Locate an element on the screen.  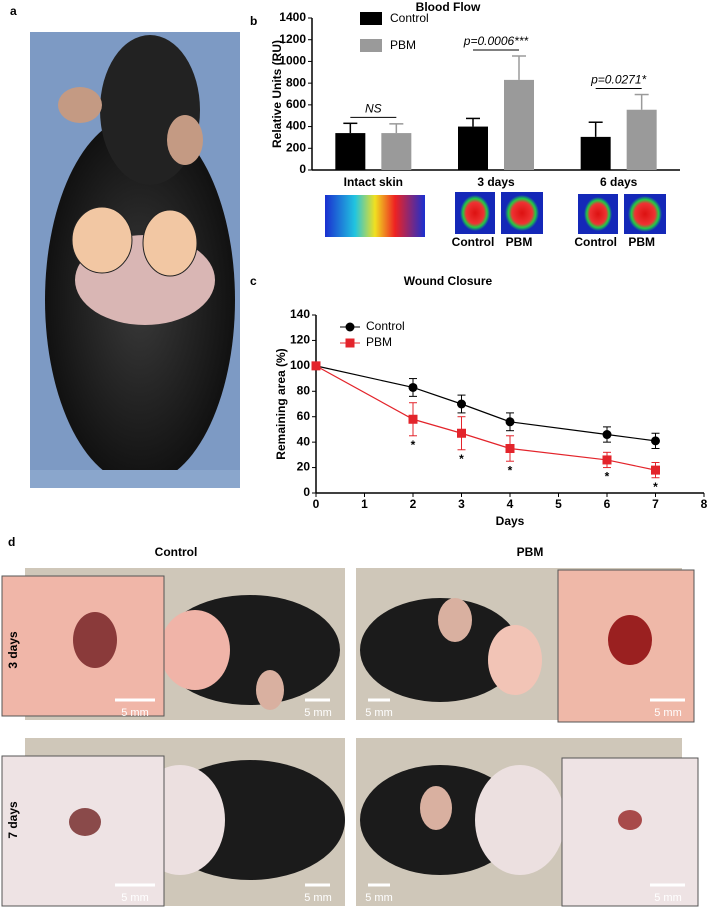
x-tick-label: 8 is located at coordinates (704, 504).